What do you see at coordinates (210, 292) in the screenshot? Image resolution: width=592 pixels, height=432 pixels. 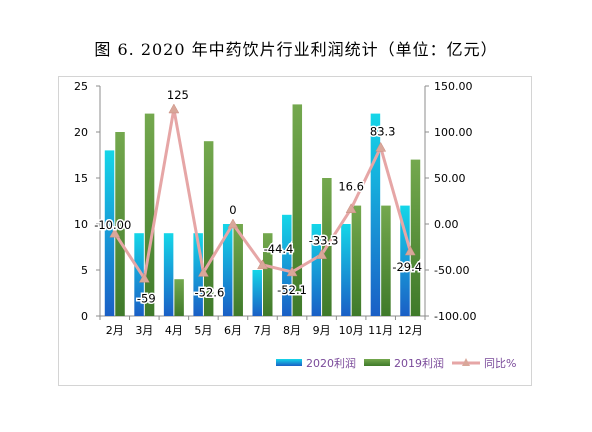 I see `yoy-data-label: -52.6` at bounding box center [210, 292].